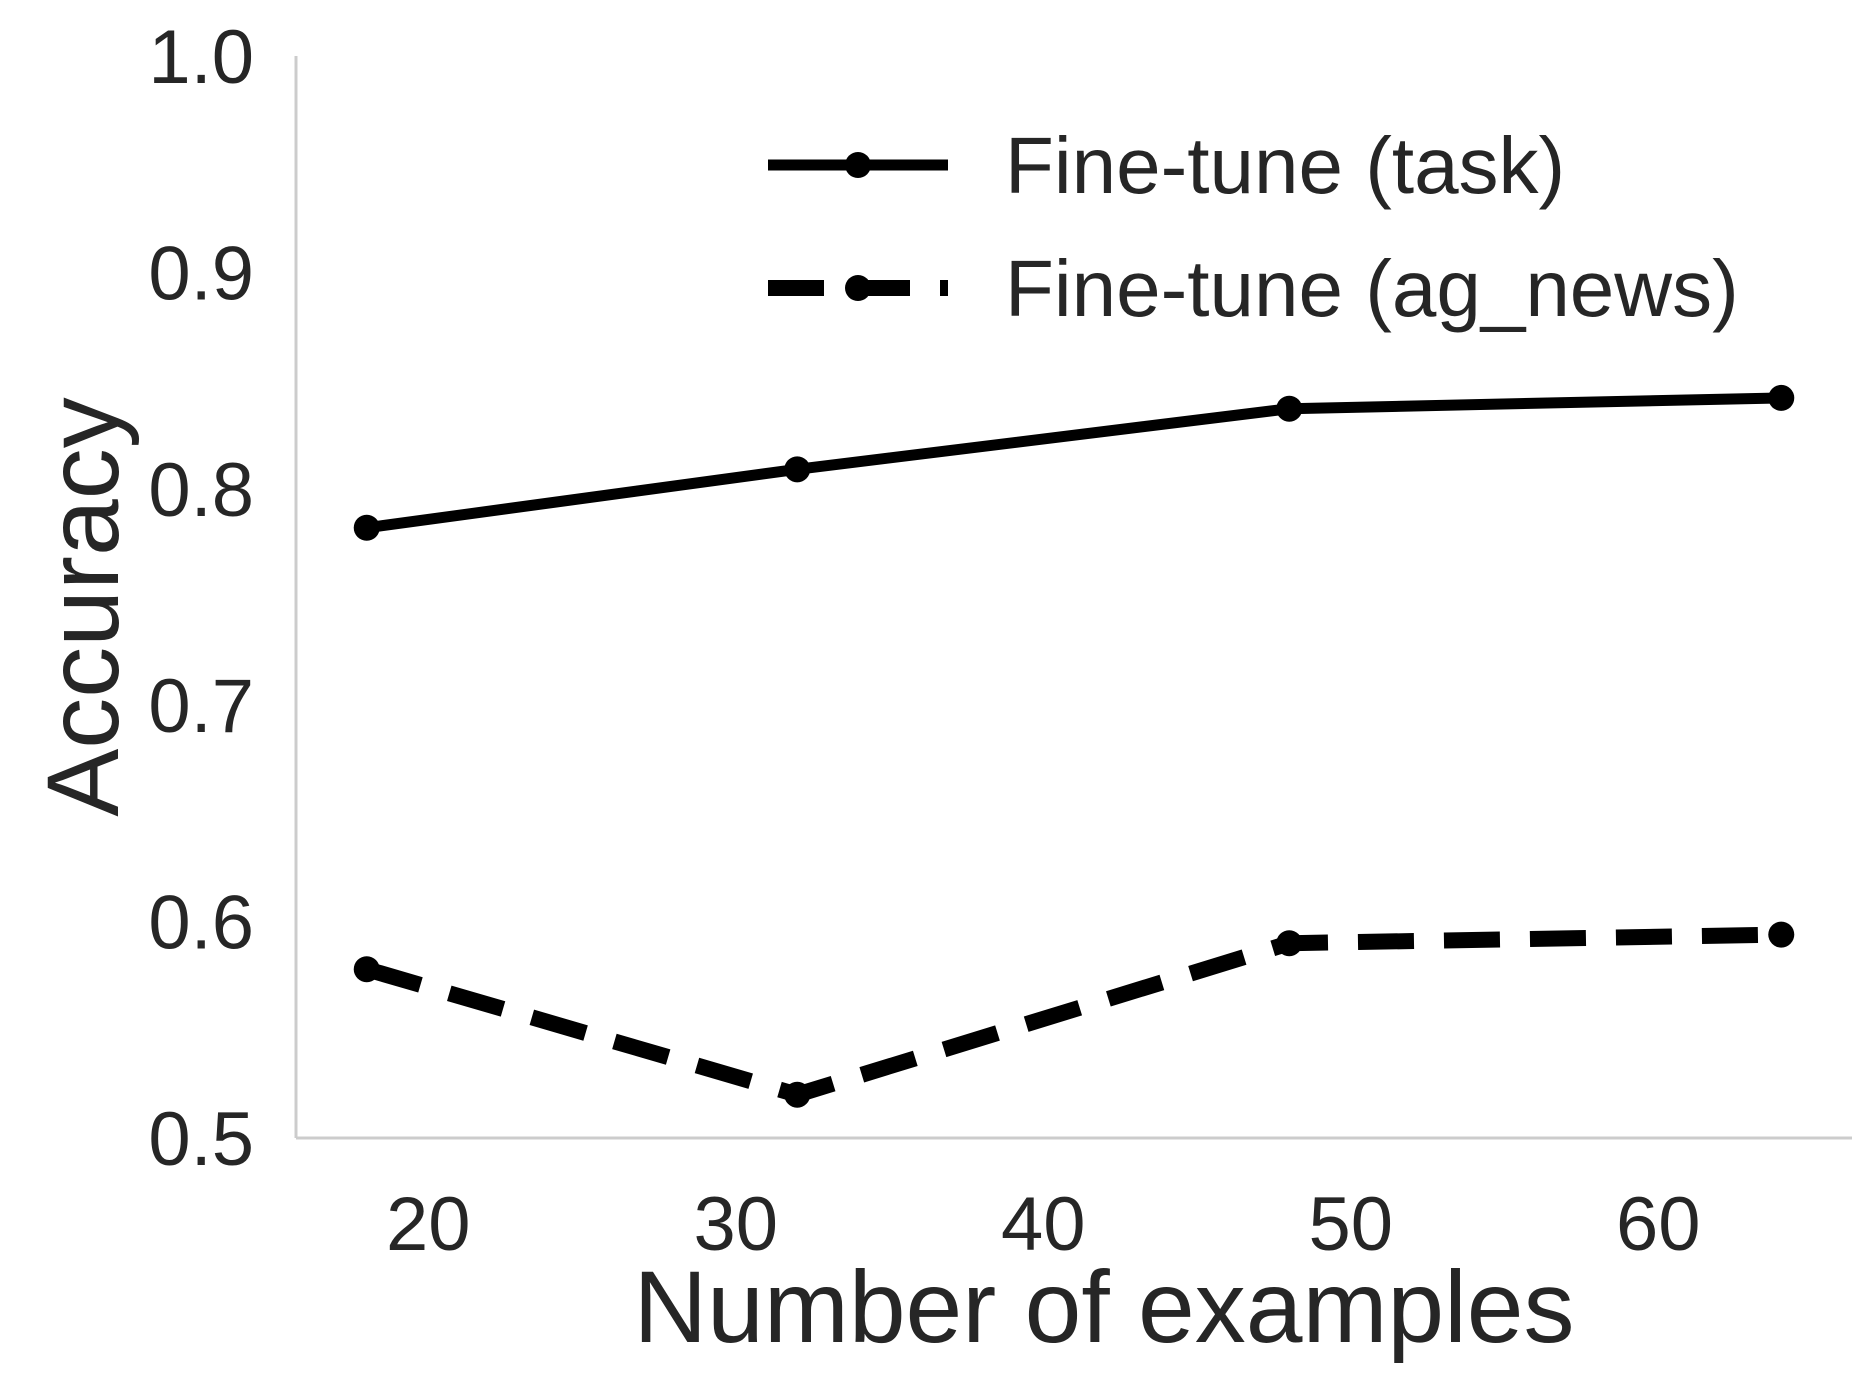 The image size is (1872, 1388). What do you see at coordinates (201, 490) in the screenshot?
I see `y-tick-label: 0.8` at bounding box center [201, 490].